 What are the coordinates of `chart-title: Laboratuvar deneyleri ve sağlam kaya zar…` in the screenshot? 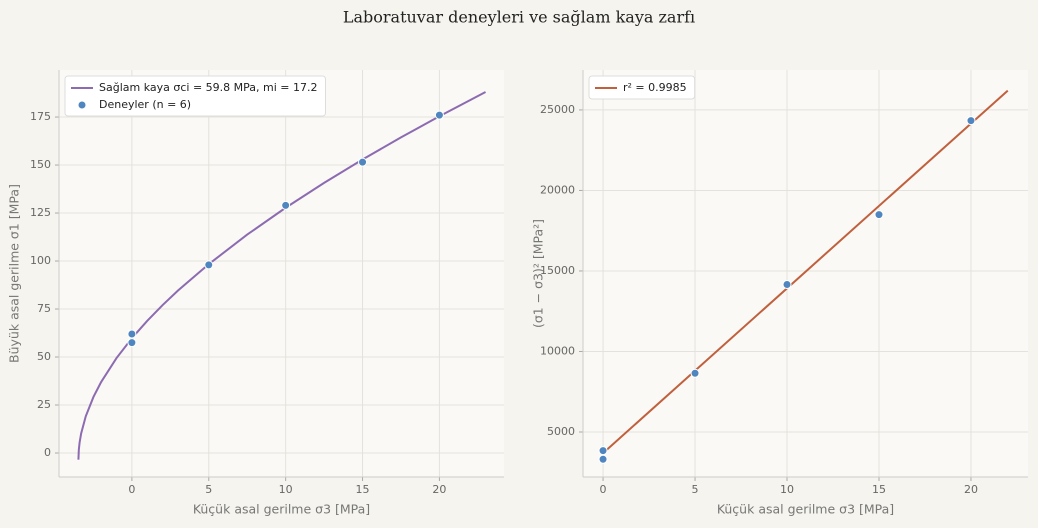 It's located at (519, 17).